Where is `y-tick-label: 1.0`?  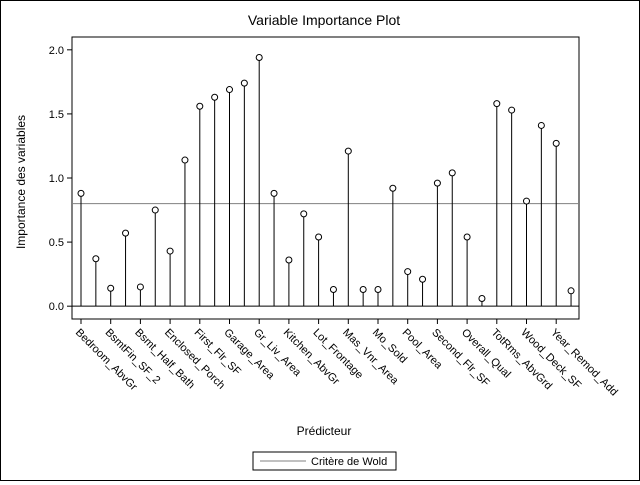 y-tick-label: 1.0 is located at coordinates (56, 179).